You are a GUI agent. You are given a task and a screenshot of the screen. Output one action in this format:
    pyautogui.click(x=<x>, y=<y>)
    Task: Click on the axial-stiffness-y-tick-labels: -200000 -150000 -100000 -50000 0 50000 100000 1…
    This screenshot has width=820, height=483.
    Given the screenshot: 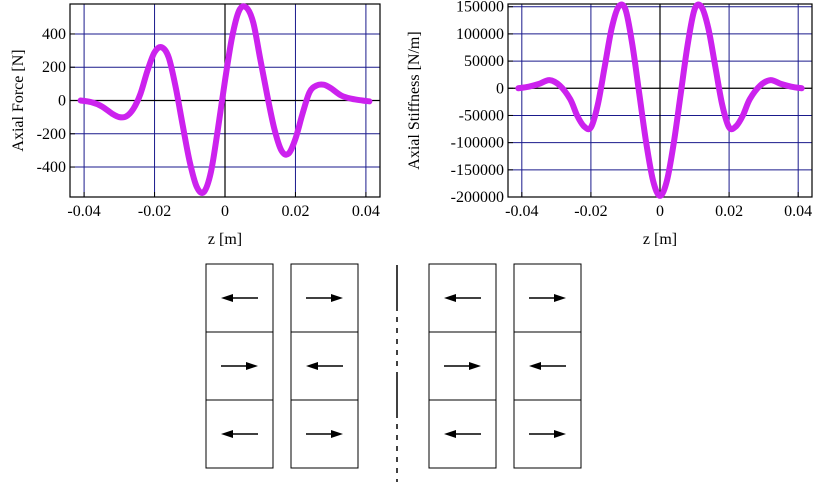 What is the action you would take?
    pyautogui.click(x=477, y=103)
    